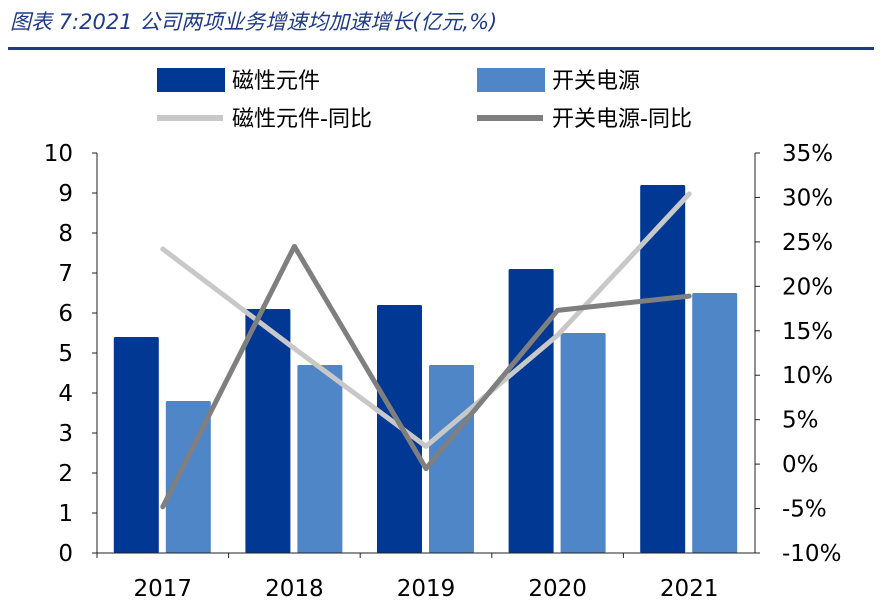 This screenshot has width=882, height=611. Describe the element at coordinates (268, 431) in the screenshot. I see `bar-磁性元件-2018` at that location.